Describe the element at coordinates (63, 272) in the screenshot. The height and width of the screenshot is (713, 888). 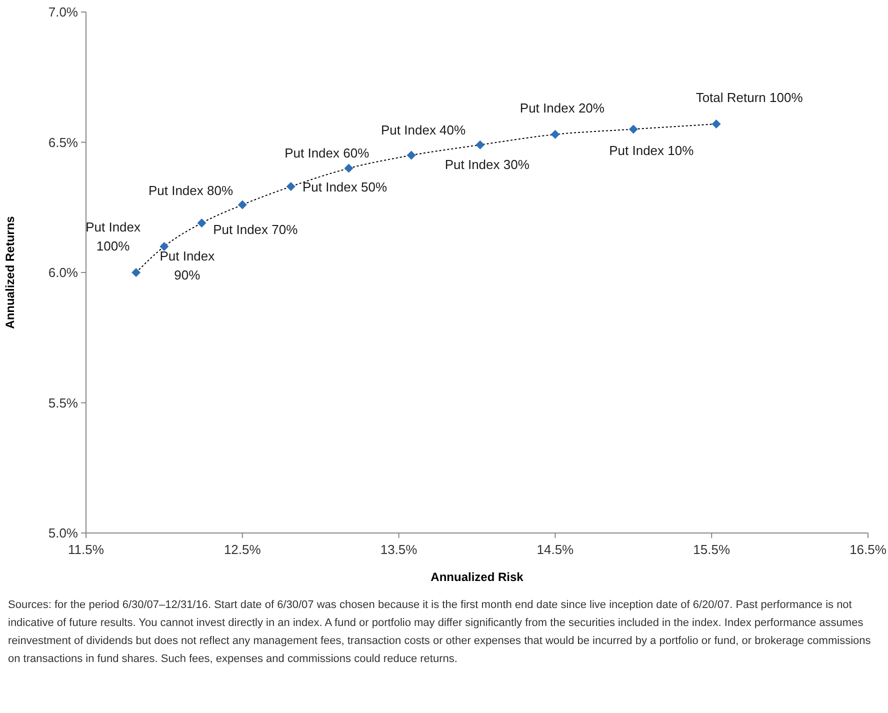
I see `y-tick-label: 6.0%` at that location.